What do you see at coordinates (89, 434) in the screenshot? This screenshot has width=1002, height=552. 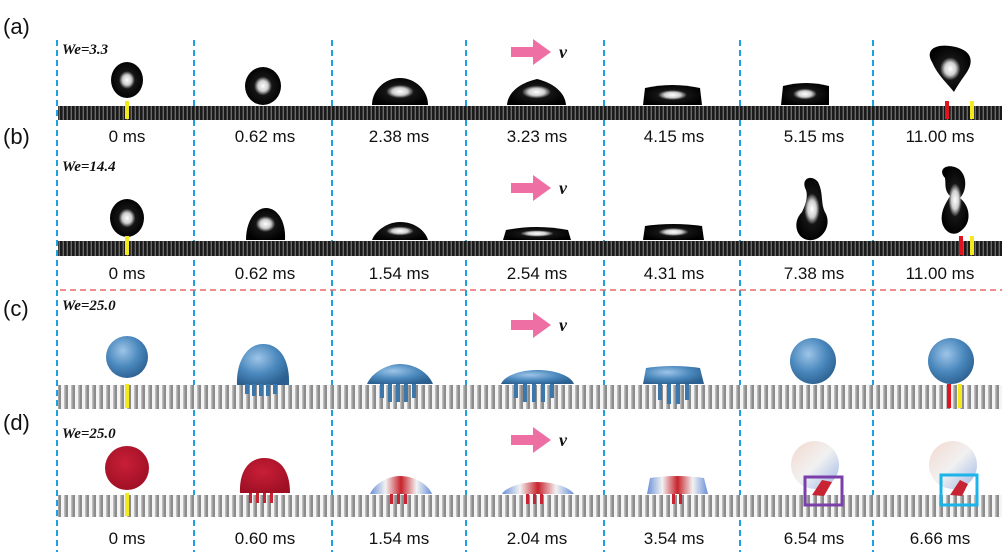 I see `we-label-d: We=25.0` at bounding box center [89, 434].